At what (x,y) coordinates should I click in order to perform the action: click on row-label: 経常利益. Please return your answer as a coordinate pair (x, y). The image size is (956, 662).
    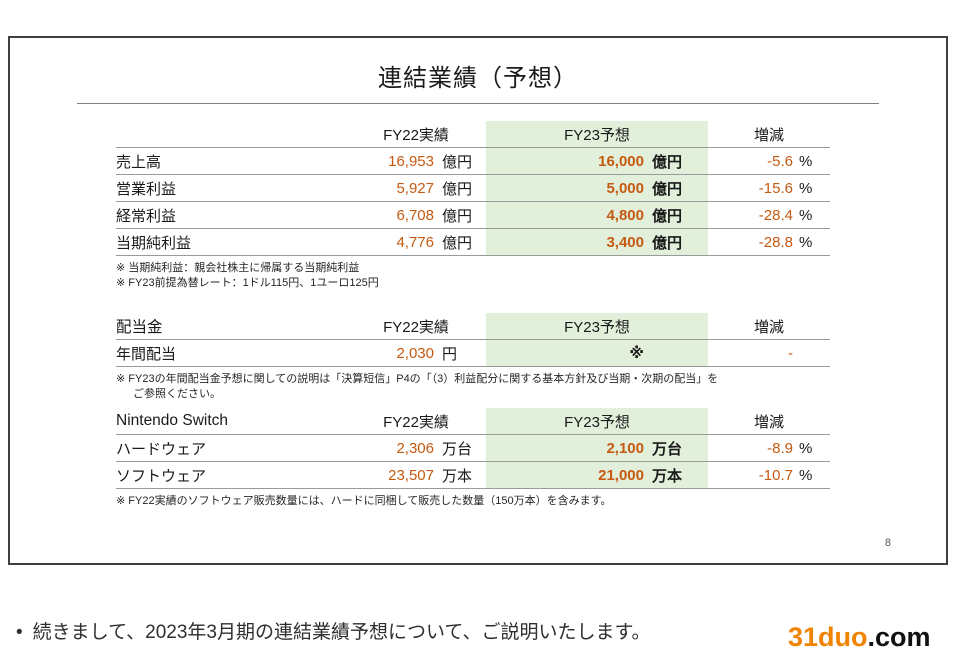
    Looking at the image, I should click on (146, 216).